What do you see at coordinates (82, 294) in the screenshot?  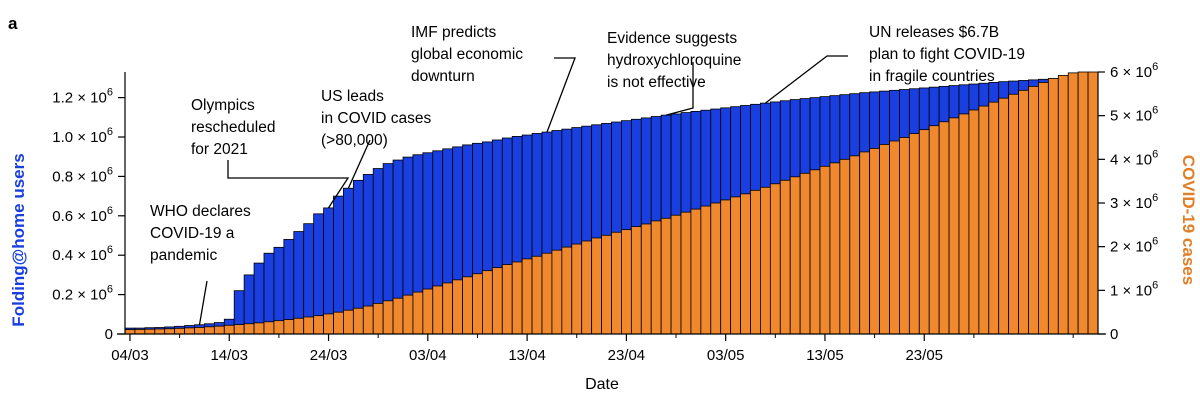 I see `left-tick-label: 0.2 × 10⁶` at bounding box center [82, 294].